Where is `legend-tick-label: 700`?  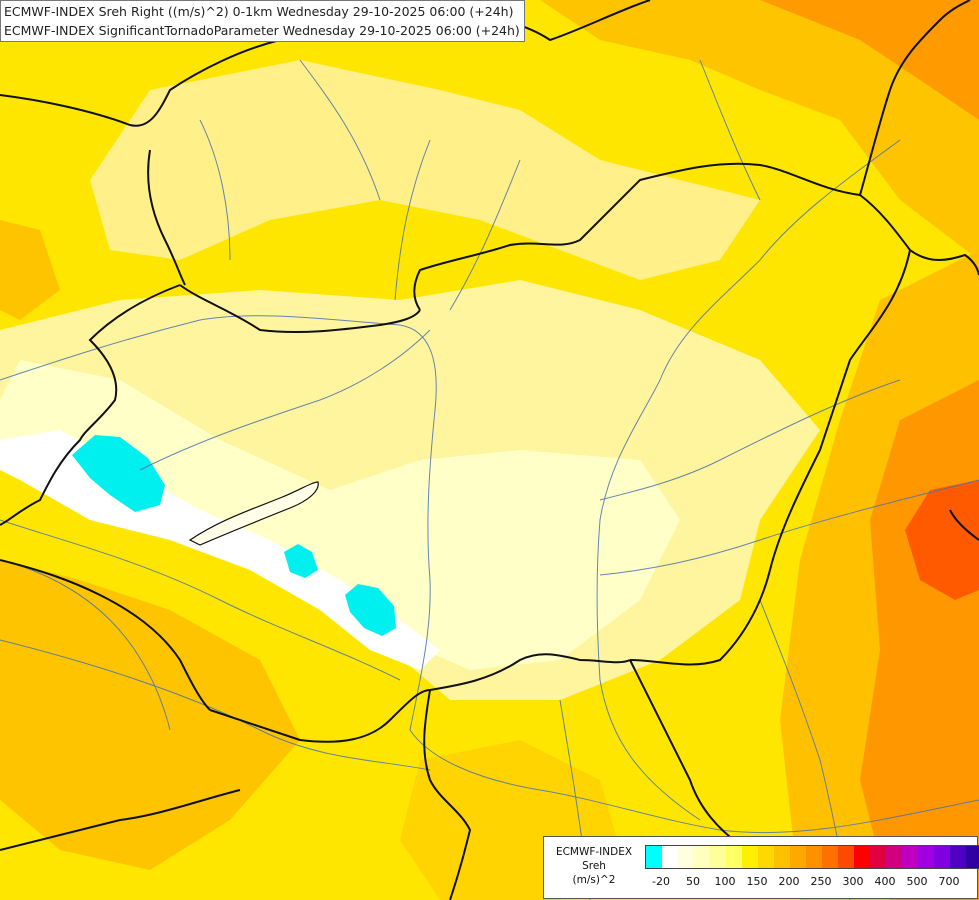
legend-tick-label: 700 is located at coordinates (949, 881).